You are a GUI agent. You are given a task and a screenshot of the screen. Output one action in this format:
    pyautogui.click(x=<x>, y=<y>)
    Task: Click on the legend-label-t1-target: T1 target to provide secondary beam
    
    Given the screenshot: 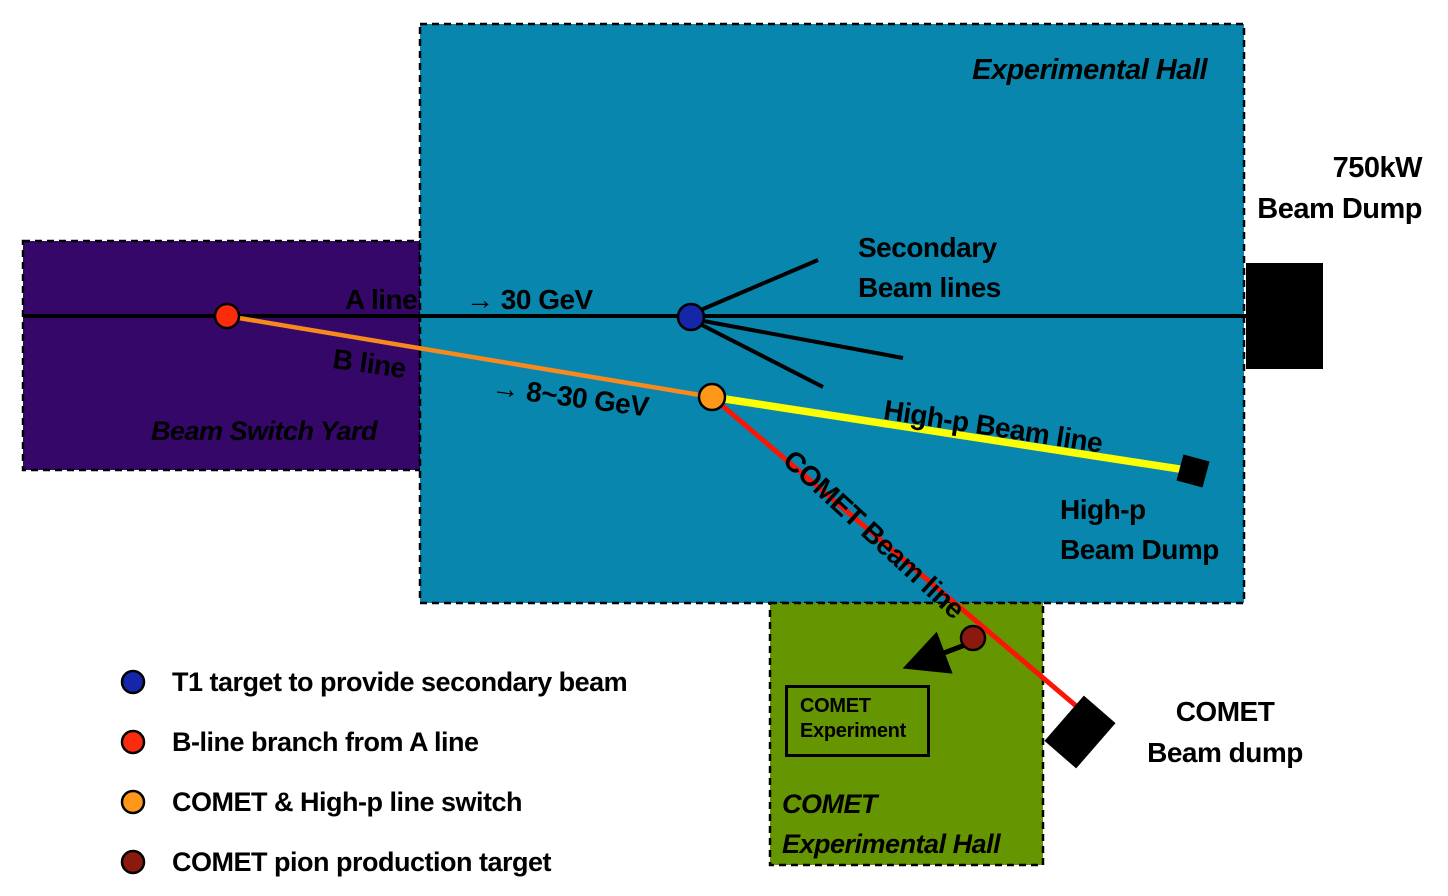 What is the action you would take?
    pyautogui.click(x=400, y=681)
    